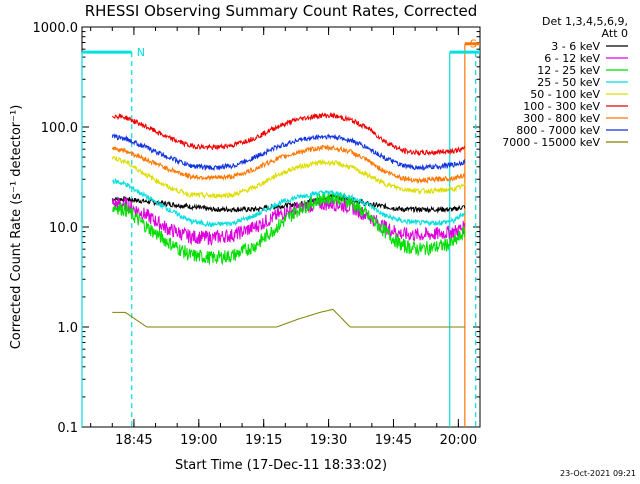 Image resolution: width=640 pixels, height=484 pixels. Describe the element at coordinates (615, 33) in the screenshot. I see `legend-header: Att 0` at that location.